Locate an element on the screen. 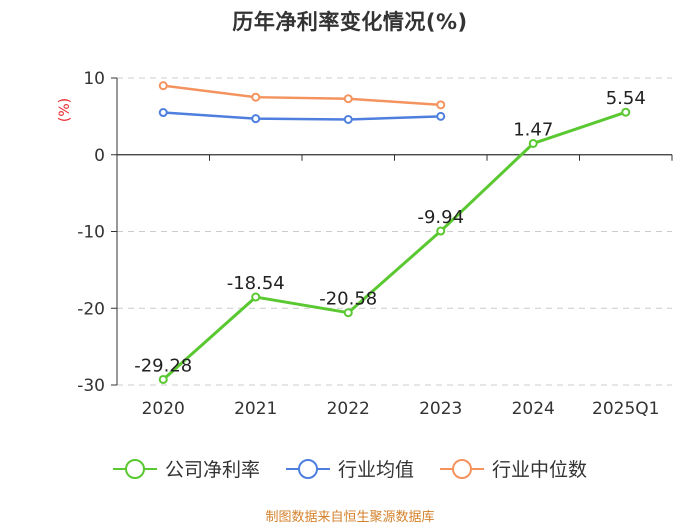  data-label: -29.28 is located at coordinates (163, 365).